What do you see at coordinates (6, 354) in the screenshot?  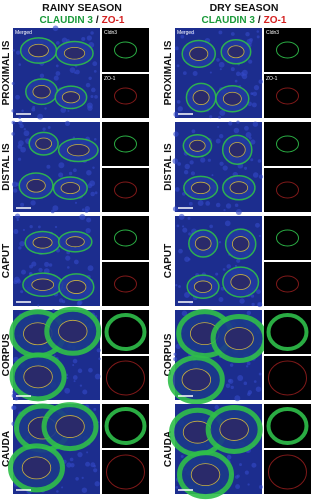 I see `row-label: CORPUS` at bounding box center [6, 354].